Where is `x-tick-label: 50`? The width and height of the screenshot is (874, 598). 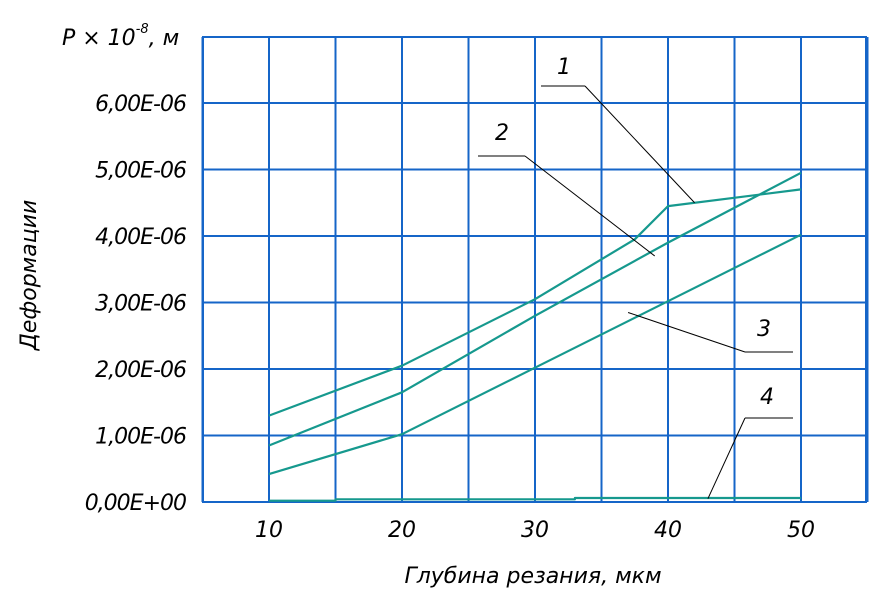
x-tick-label: 50 is located at coordinates (801, 530).